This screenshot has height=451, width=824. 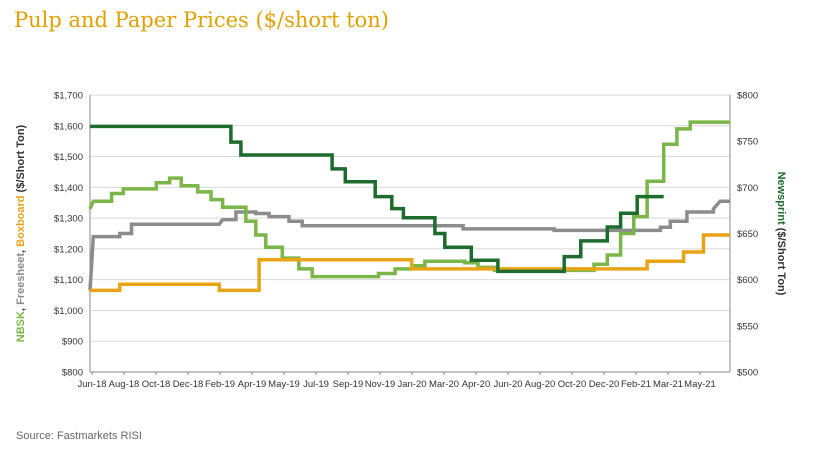 What do you see at coordinates (316, 384) in the screenshot?
I see `x-tick-label: Jul-19` at bounding box center [316, 384].